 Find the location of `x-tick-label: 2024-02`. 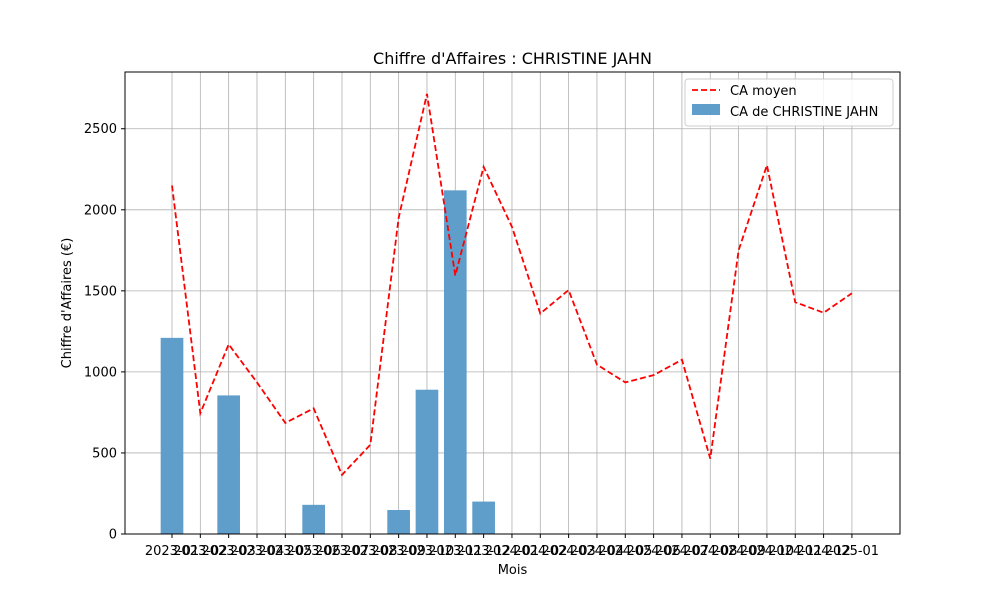

x-tick-label: 2024-02 is located at coordinates (540, 551).